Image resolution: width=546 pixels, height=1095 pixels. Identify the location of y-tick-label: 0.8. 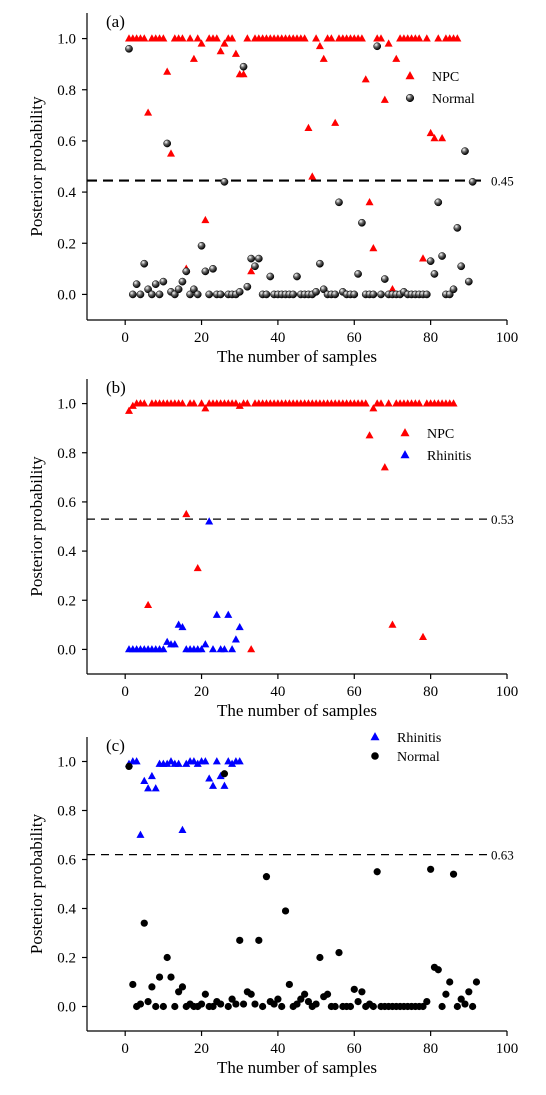
(66, 454).